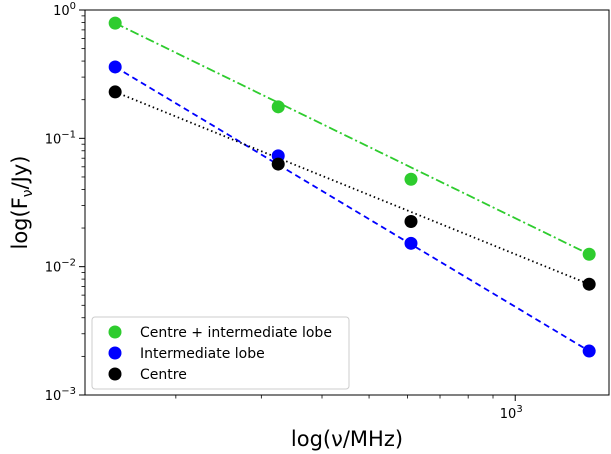  I want to click on legend-label-1: Centre + intermediate lobe, so click(236, 333).